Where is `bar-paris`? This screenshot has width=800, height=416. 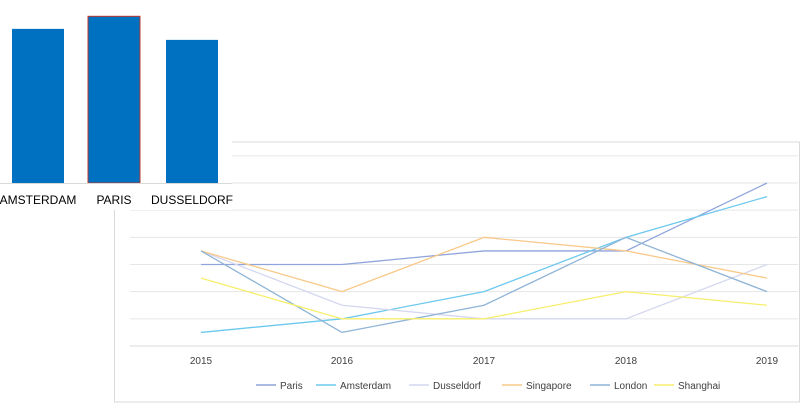
bar-paris is located at coordinates (114, 99).